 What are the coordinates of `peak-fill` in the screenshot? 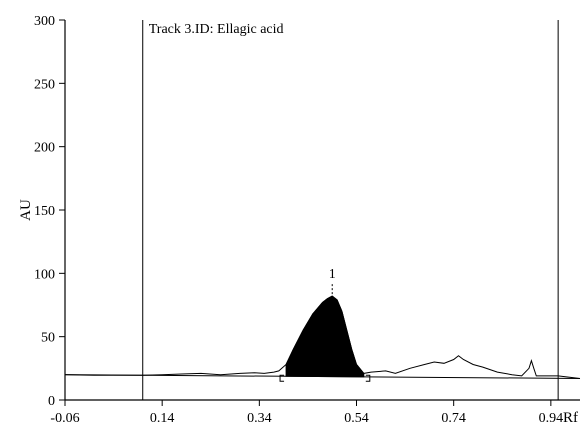 It's located at (325, 336).